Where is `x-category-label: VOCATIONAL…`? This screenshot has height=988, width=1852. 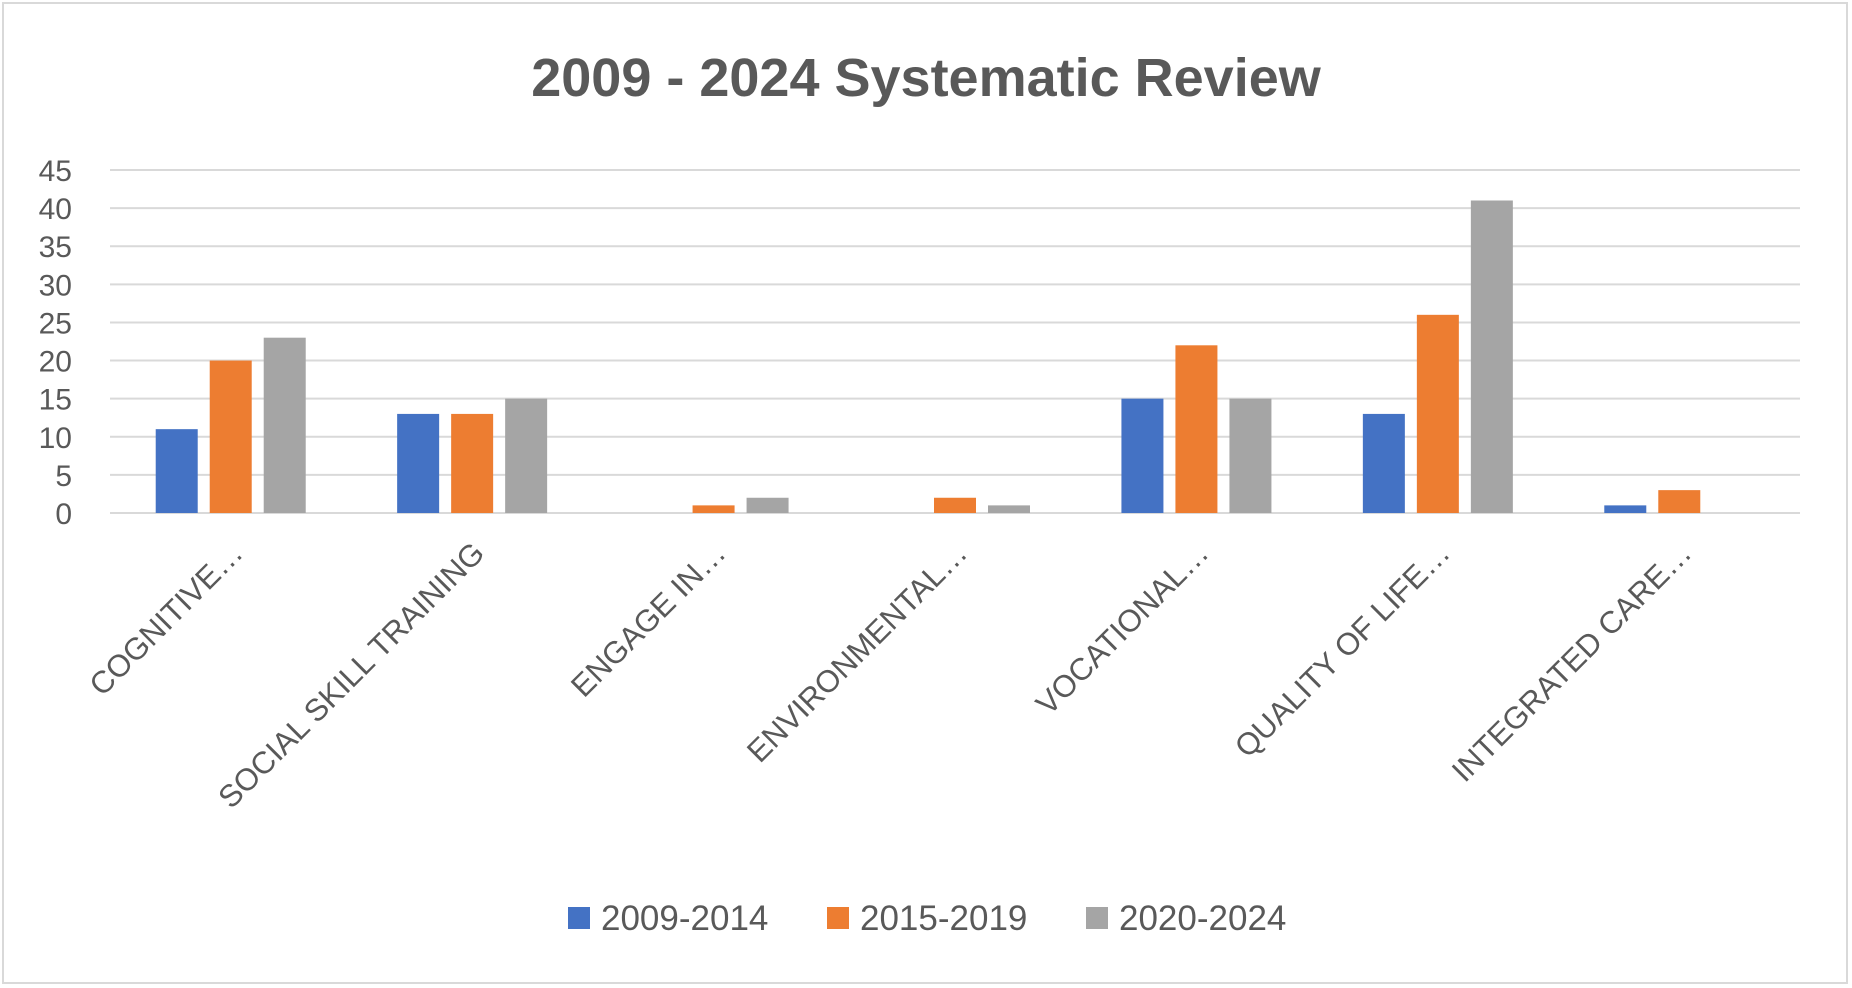
x-category-label: VOCATIONAL… is located at coordinates (1122, 628).